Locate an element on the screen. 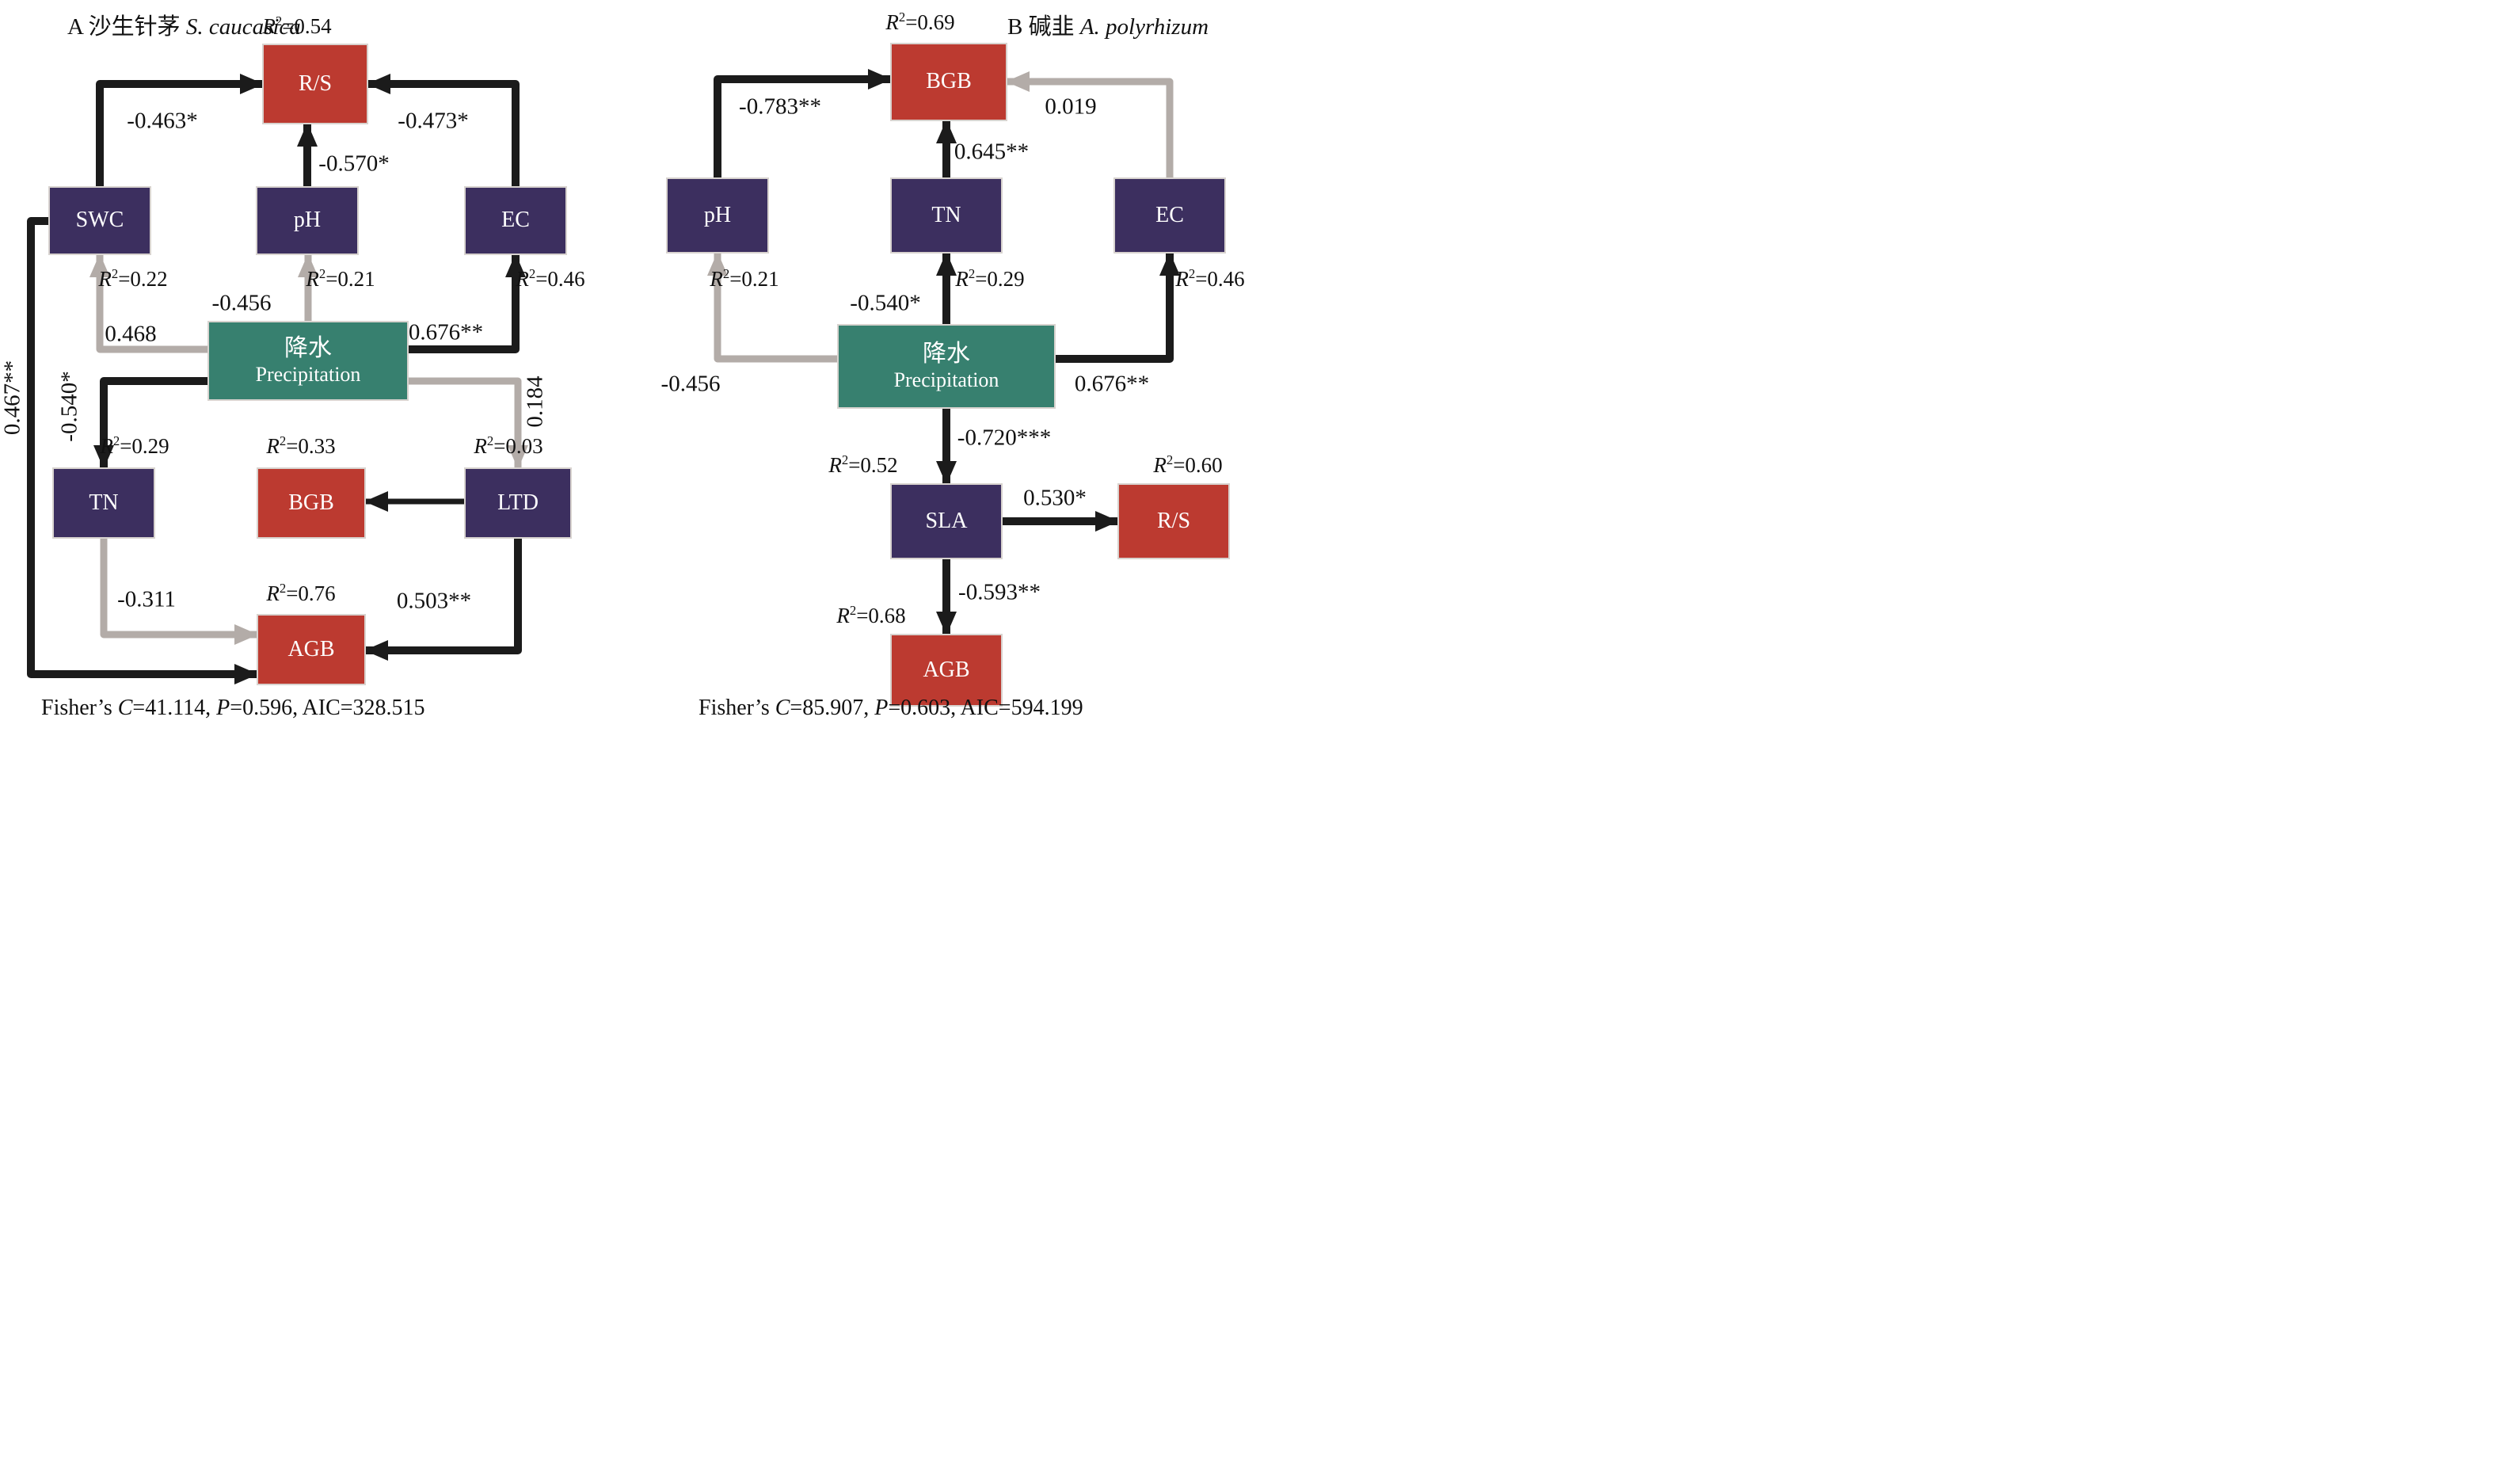 Image resolution: width=2520 pixels, height=1464 pixels. node-b-ph: pH is located at coordinates (717, 215).